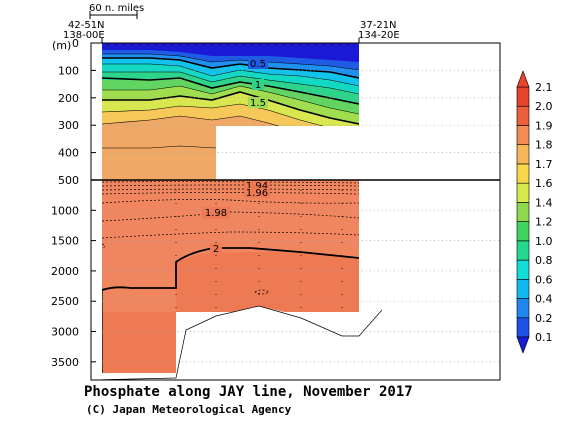 The height and width of the screenshot is (423, 570). I want to click on colorbar-segment-1.8, so click(523, 135).